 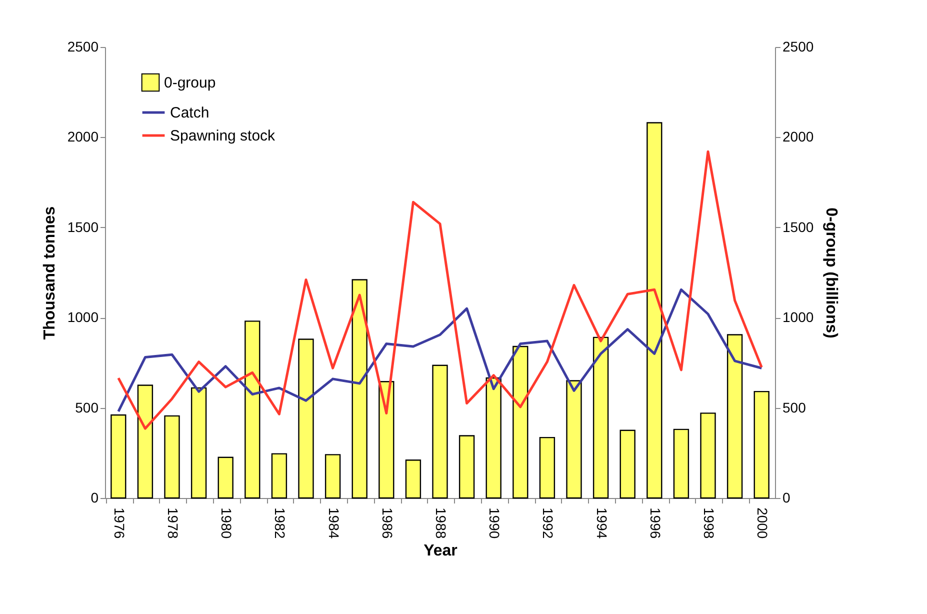 I want to click on y2-tick-label: 1500, so click(x=798, y=226).